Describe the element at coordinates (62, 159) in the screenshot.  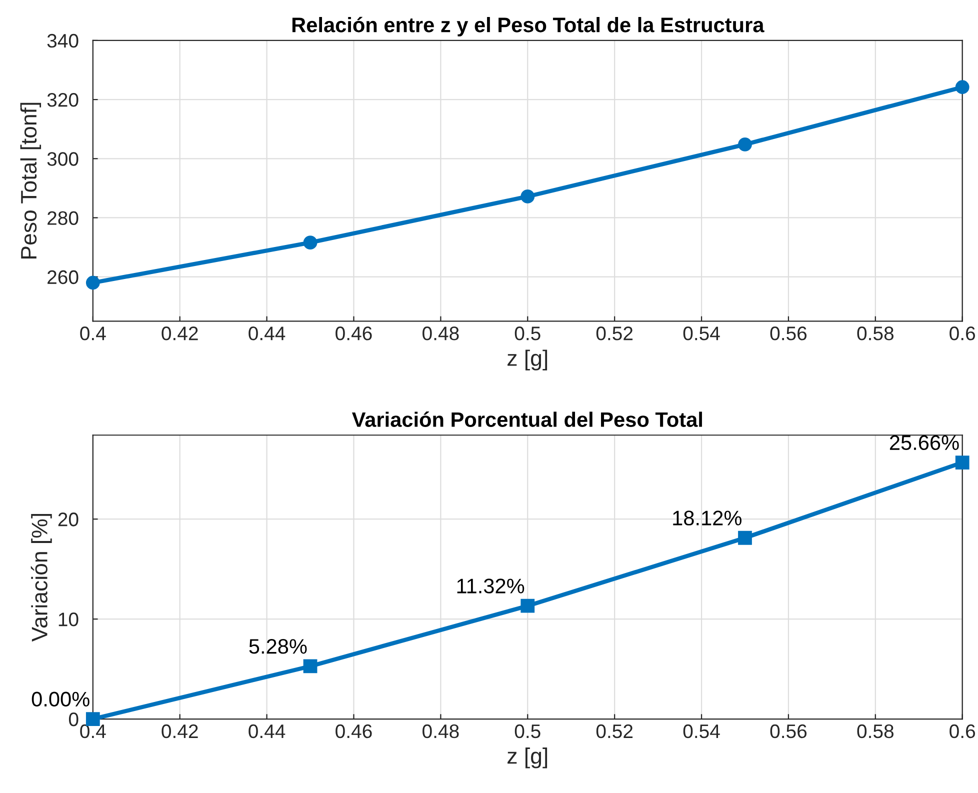
I see `y-tick-label: 300` at that location.